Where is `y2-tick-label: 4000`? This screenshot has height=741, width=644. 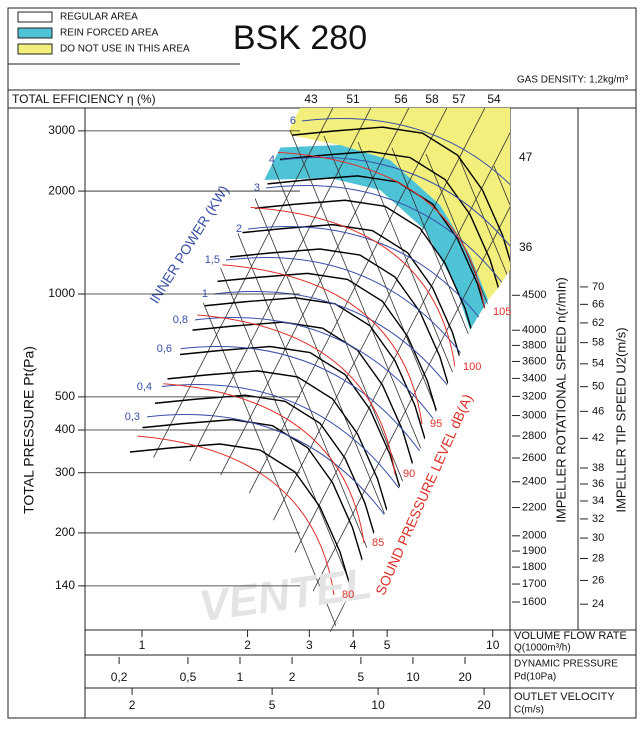
y2-tick-label: 4000 is located at coordinates (534, 330).